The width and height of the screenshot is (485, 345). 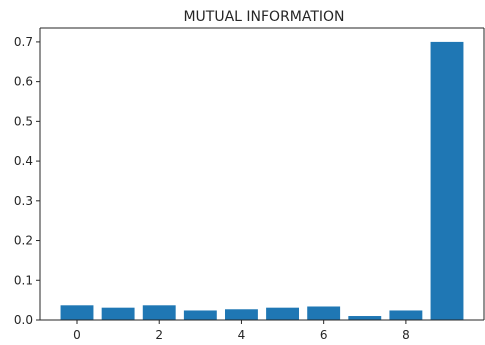 What do you see at coordinates (159, 335) in the screenshot?
I see `x-tick-label: 2` at bounding box center [159, 335].